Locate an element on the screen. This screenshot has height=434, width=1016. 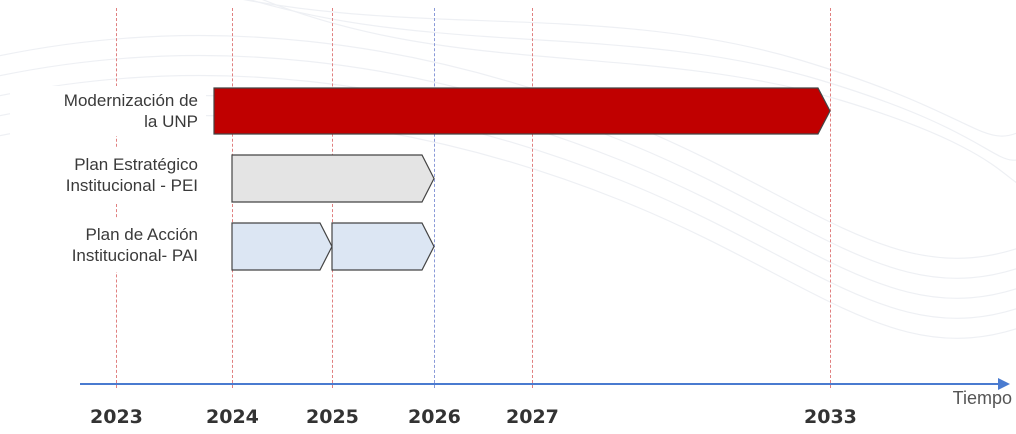
year-label: 2026 is located at coordinates (434, 417).